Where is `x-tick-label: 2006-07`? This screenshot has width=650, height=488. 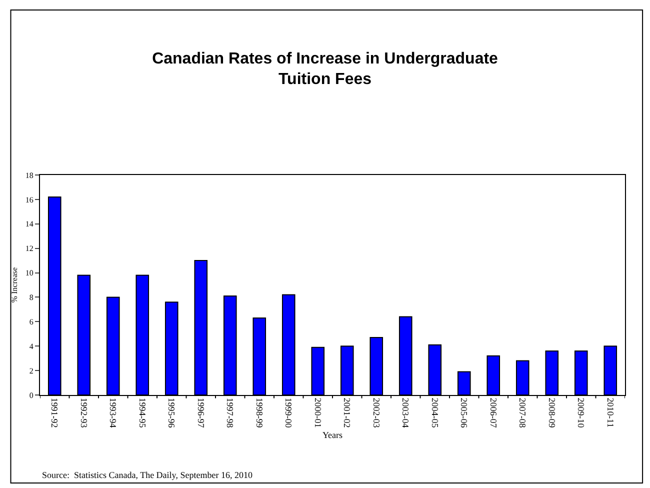
x-tick-label: 2006-07 is located at coordinates (493, 413).